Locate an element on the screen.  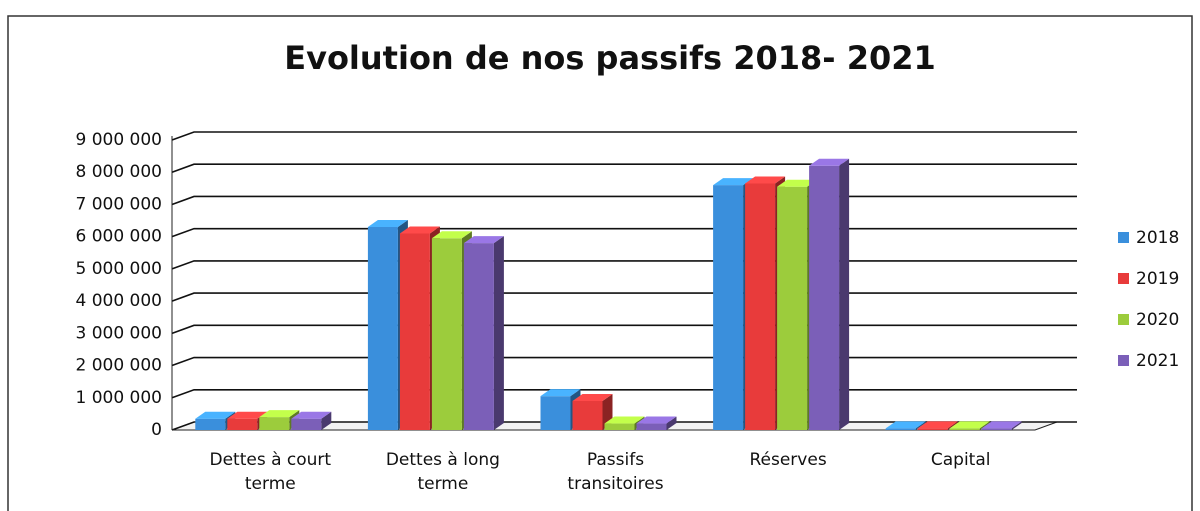
legend-label: 2020 is located at coordinates (1157, 320).